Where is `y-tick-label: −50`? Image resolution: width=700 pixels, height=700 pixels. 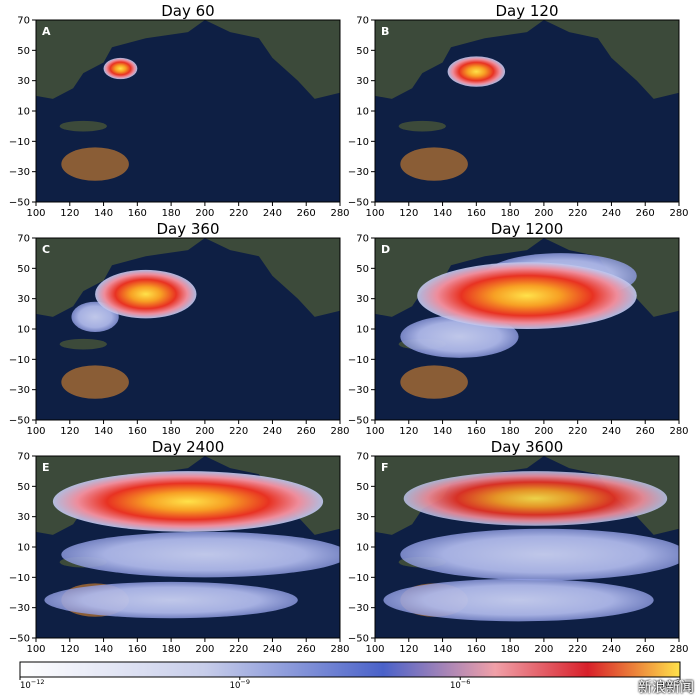 y-tick-label: −50 is located at coordinates (19, 421).